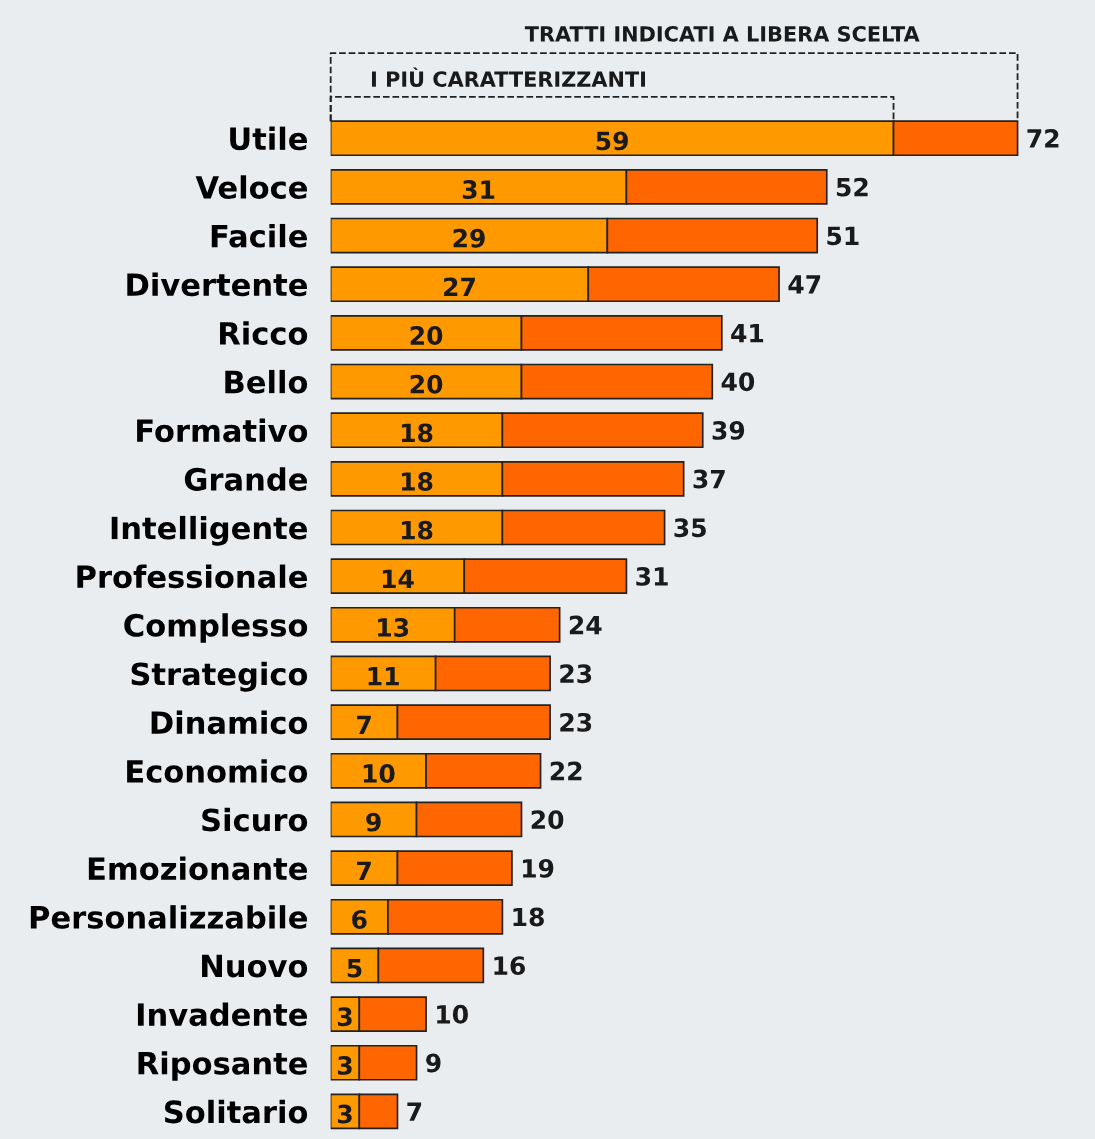 This screenshot has height=1139, width=1095. Describe the element at coordinates (585, 625) in the screenshot. I see `total-label: 24` at that location.